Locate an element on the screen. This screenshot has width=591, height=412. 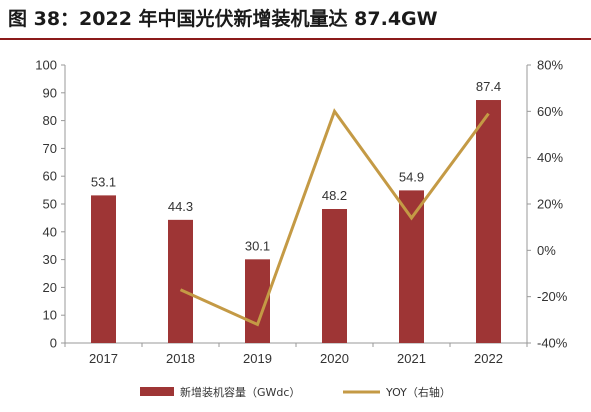
left-tick-label: 80 is located at coordinates (50, 120).